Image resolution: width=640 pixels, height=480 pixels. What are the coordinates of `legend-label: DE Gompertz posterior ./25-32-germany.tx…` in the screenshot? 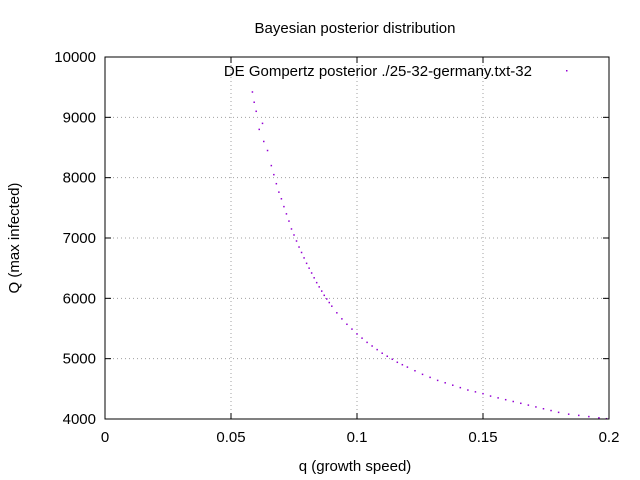 It's located at (378, 71).